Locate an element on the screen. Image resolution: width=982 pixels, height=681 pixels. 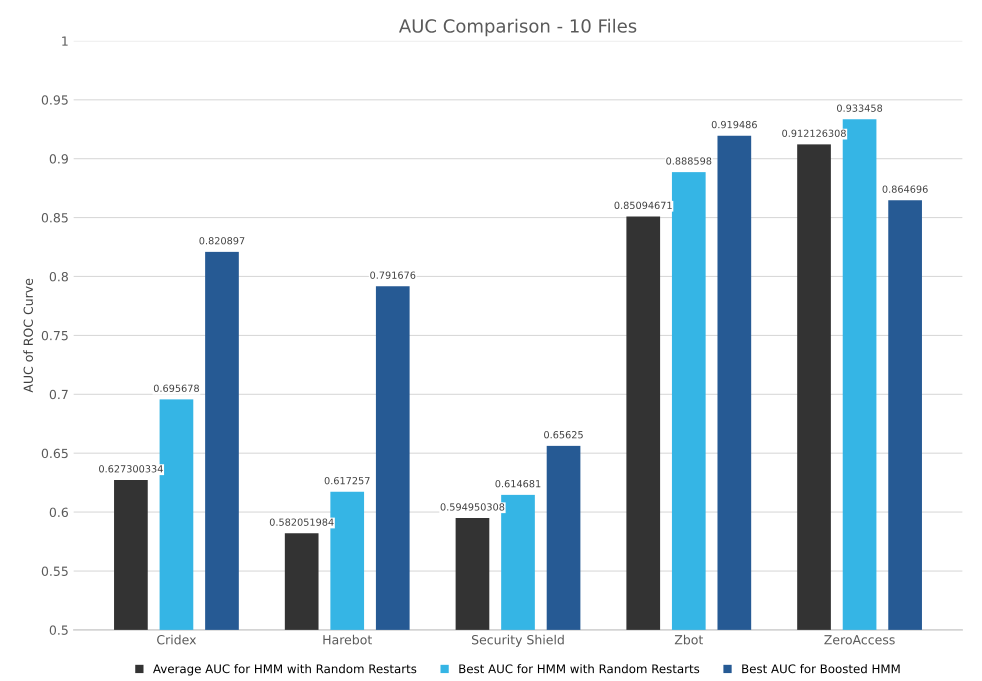
y-tick-label: 0.75 is located at coordinates (55, 335).